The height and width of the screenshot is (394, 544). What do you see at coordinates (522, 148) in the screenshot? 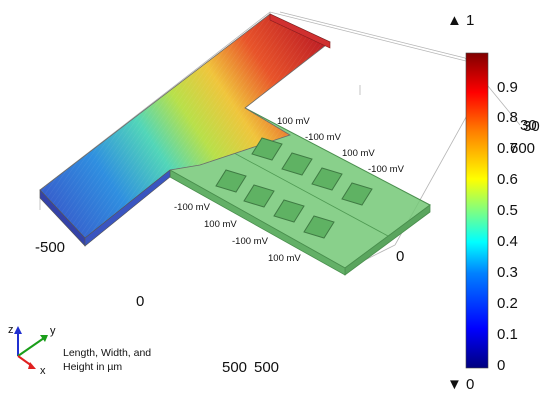
I see `axis-tick-label: 600` at bounding box center [522, 148].